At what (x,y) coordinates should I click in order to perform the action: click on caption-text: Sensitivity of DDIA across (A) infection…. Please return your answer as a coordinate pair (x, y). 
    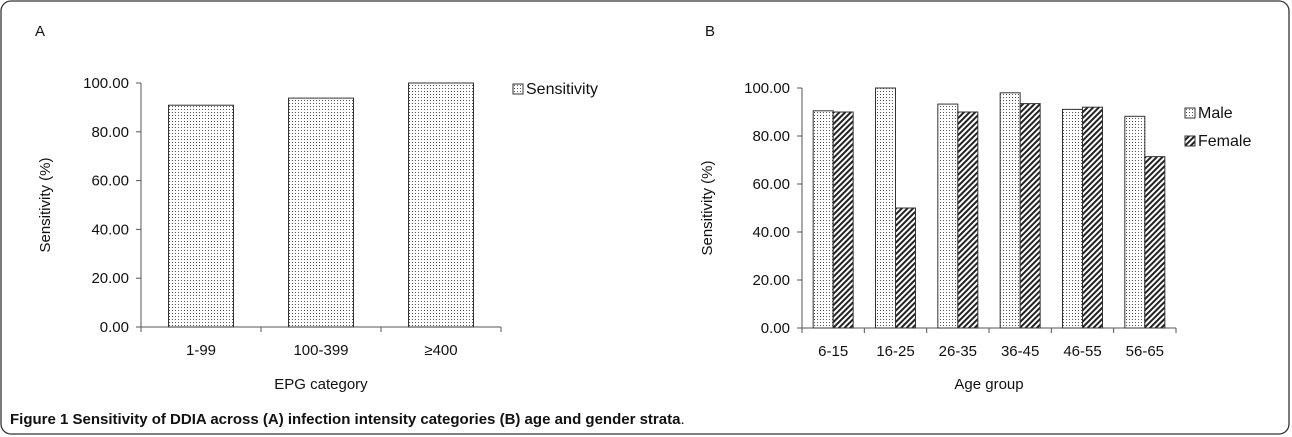
    Looking at the image, I should click on (376, 419).